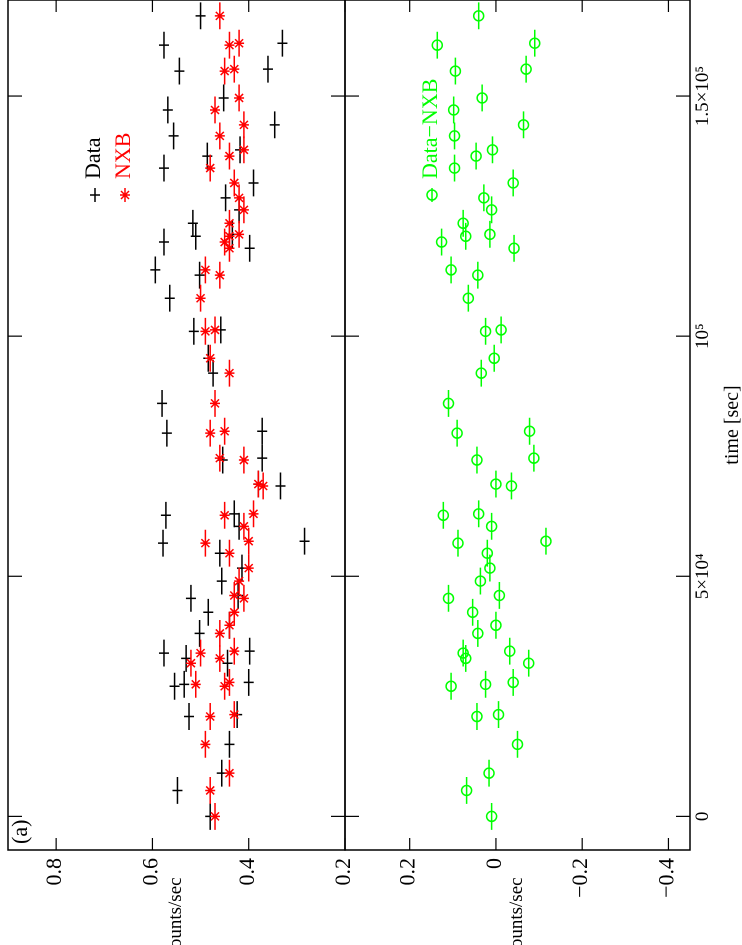 Image resolution: width=742 pixels, height=945 pixels. What do you see at coordinates (19, 832) in the screenshot?
I see `annotation: (a)` at bounding box center [19, 832].